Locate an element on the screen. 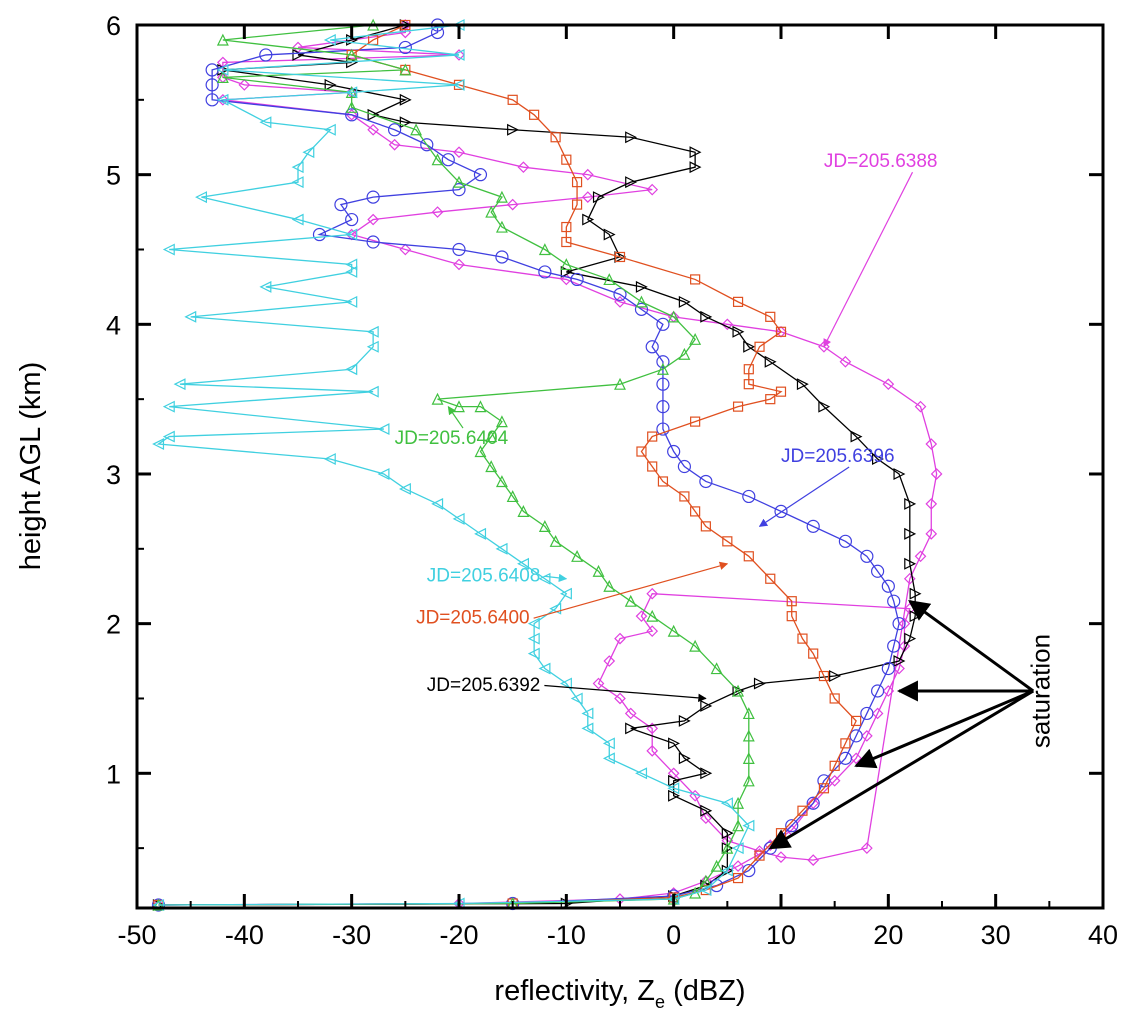  x-tick-label: 10 is located at coordinates (781, 935).